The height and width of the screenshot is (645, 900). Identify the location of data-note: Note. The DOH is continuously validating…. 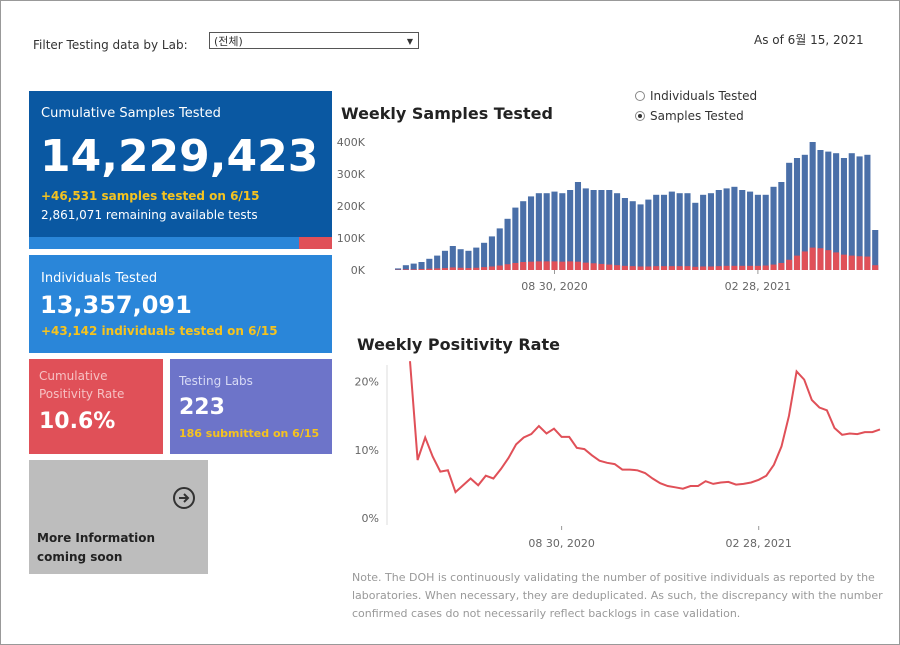
(617, 595).